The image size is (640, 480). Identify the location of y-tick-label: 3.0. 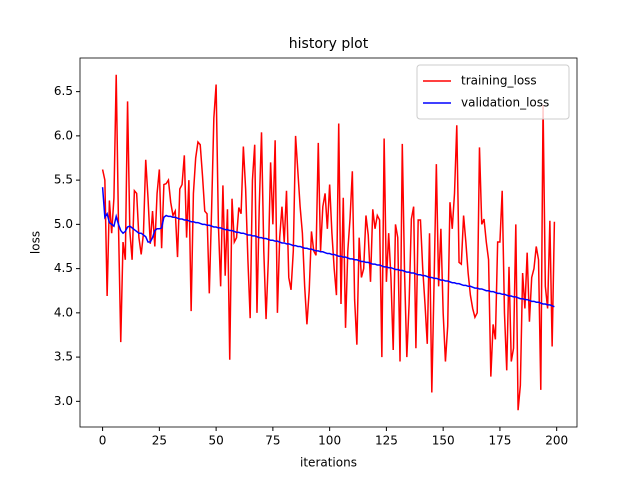
(63, 401).